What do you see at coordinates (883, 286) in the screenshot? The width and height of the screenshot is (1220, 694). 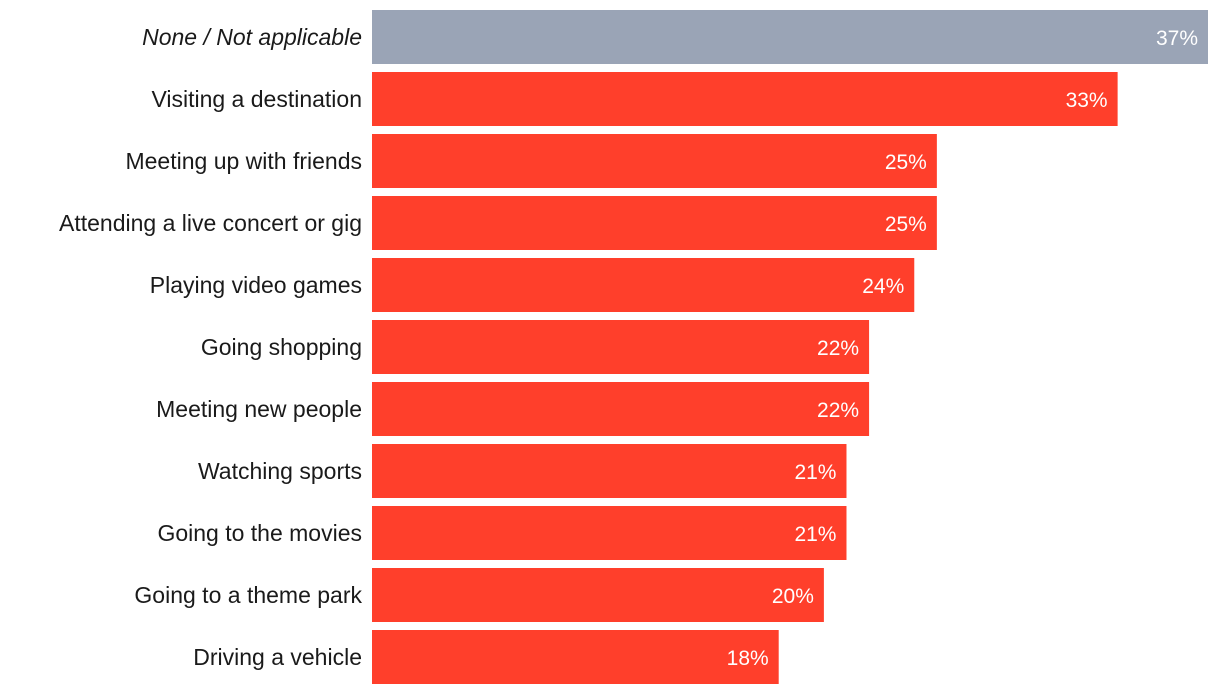 I see `value-label-4: 24%` at bounding box center [883, 286].